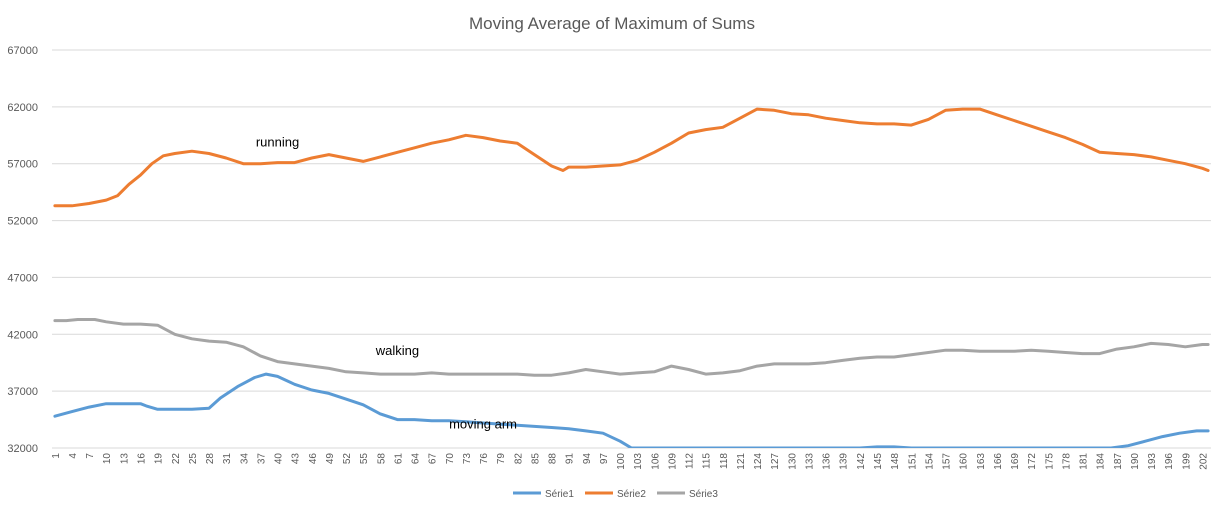 This screenshot has height=518, width=1224. What do you see at coordinates (1203, 461) in the screenshot?
I see `x-tick-label: 202` at bounding box center [1203, 461].